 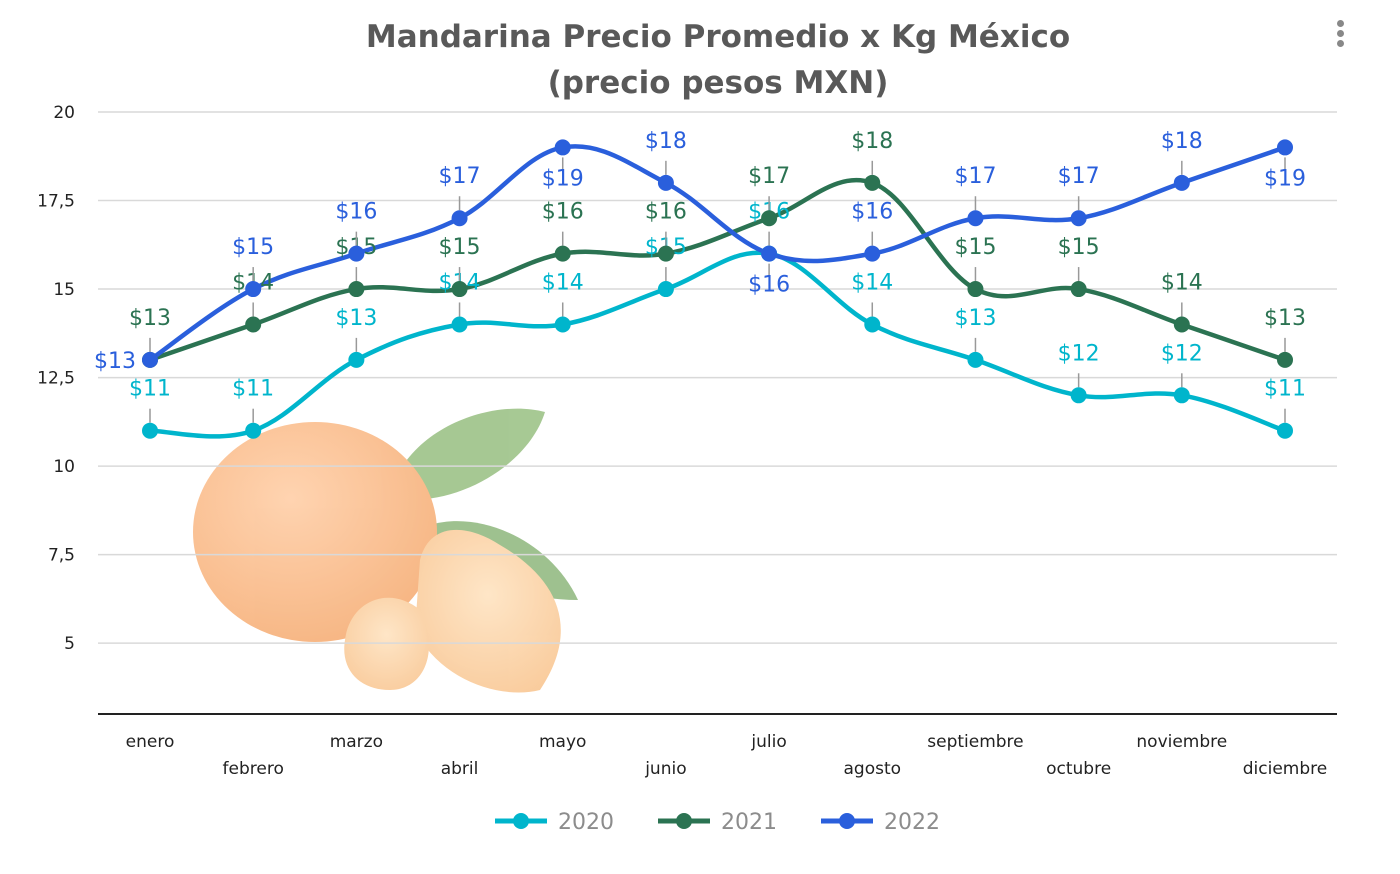 I want to click on x-tick-label: diciembre, so click(x=1285, y=769).